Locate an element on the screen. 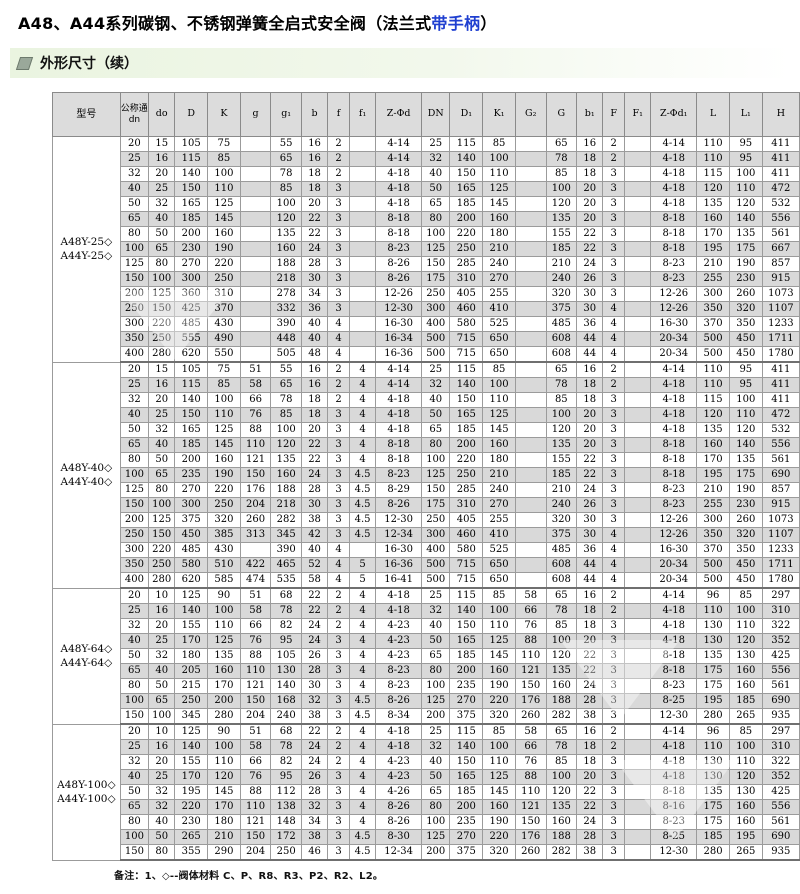  cell-b: 38 is located at coordinates (314, 837).